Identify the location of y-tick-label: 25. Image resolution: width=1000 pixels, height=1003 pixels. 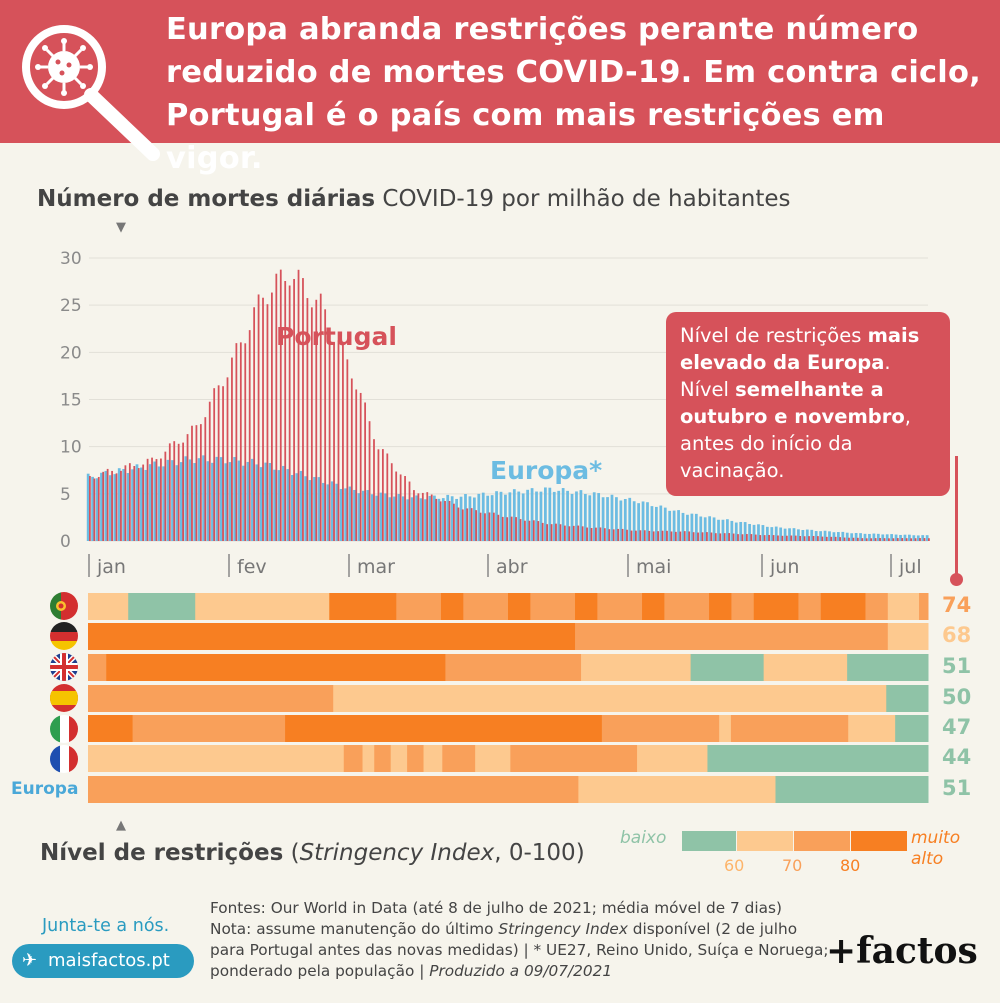
(71, 306).